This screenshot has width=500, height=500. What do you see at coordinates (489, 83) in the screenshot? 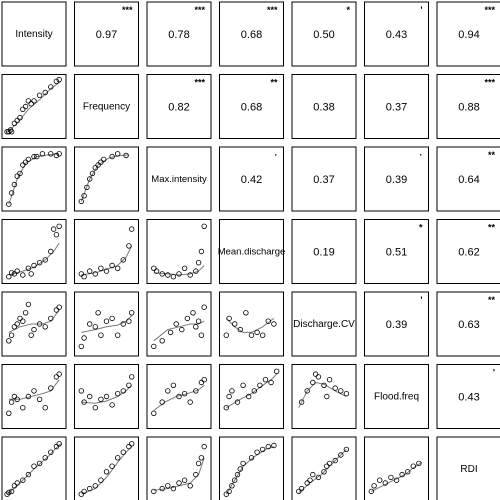
I see `significance-label: ***` at bounding box center [489, 83].